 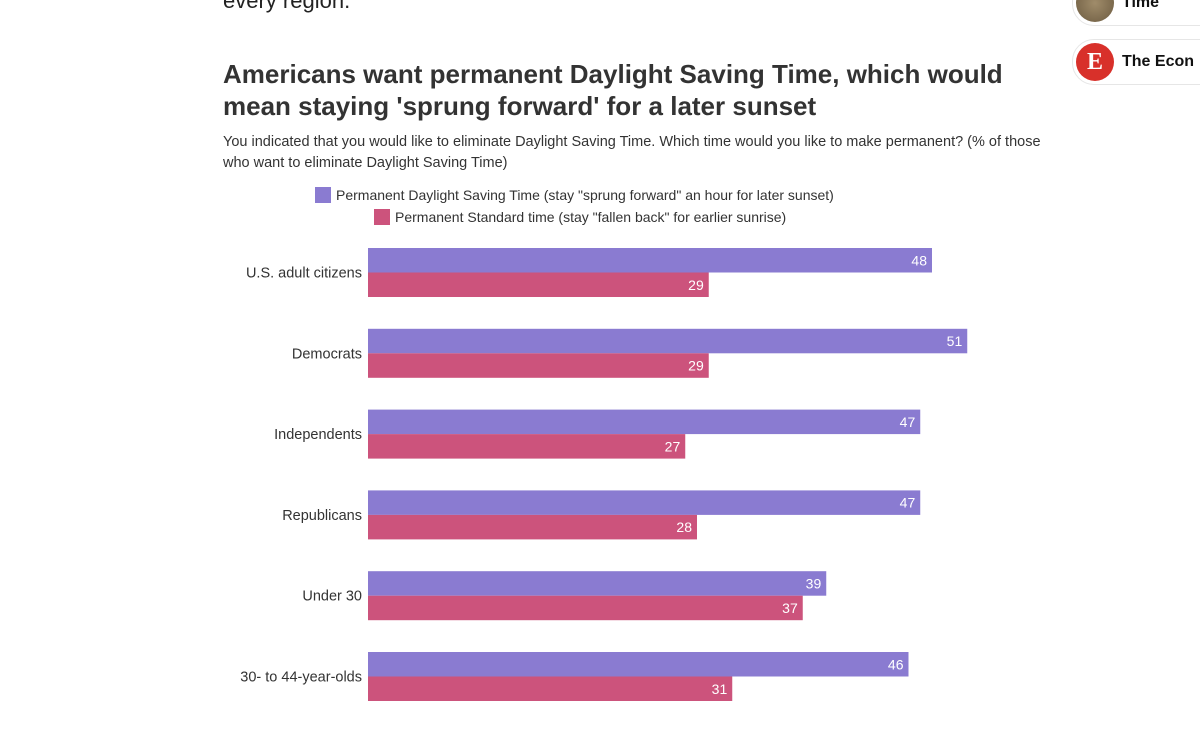 I want to click on data-label: 48, so click(x=919, y=260).